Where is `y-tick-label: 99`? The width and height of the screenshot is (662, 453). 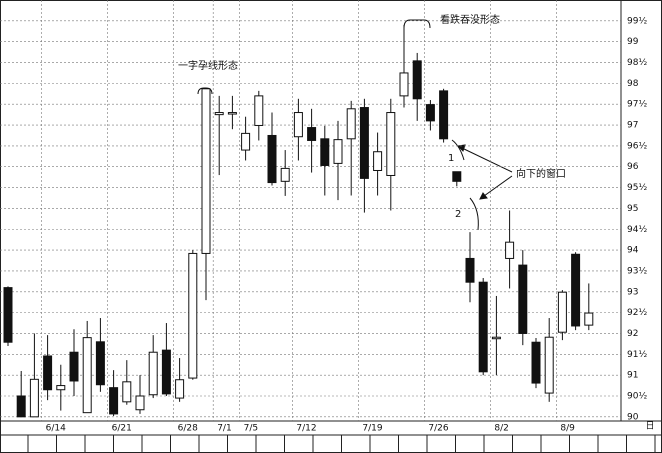
y-tick-label: 99 is located at coordinates (633, 42).